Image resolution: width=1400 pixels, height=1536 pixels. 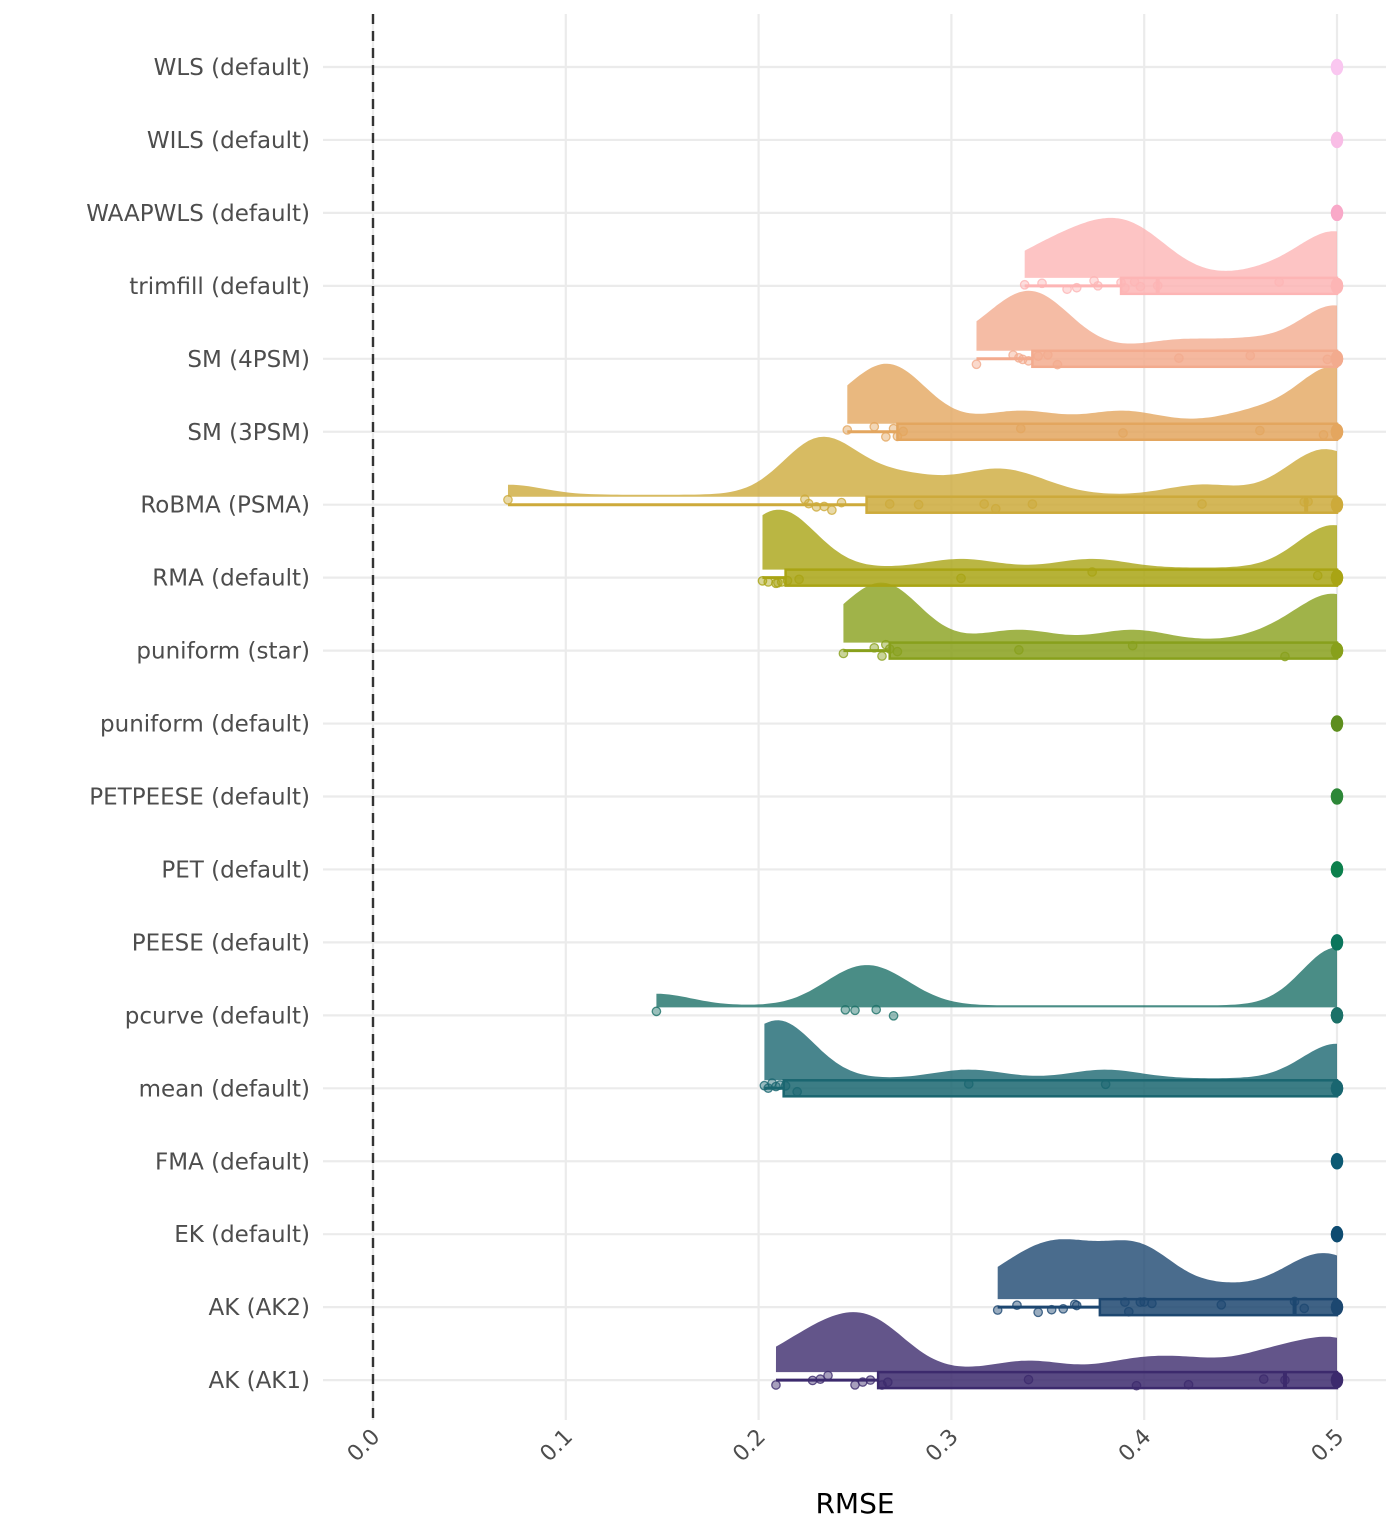 What do you see at coordinates (259, 1308) in the screenshot?
I see `y-axis-label: AK (AK2)` at bounding box center [259, 1308].